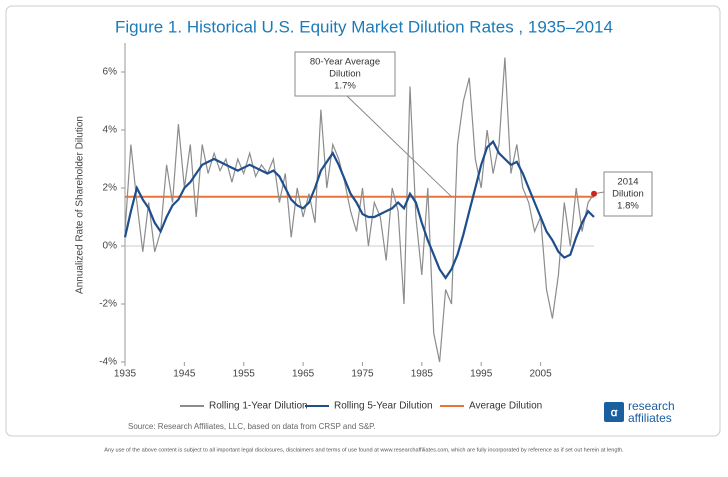 The image size is (728, 477). I want to click on y-tick-label: 2%, so click(110, 188).